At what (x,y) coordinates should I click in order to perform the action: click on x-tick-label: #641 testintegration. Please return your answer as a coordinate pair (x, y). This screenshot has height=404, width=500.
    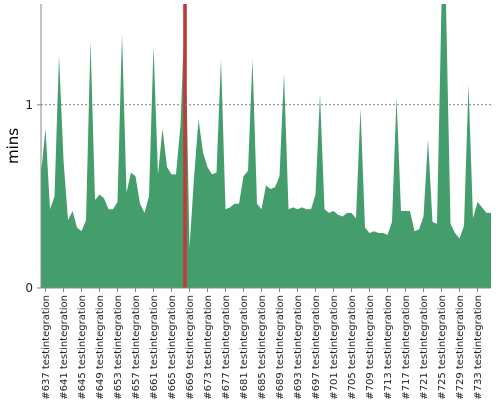
    Looking at the image, I should click on (64, 347).